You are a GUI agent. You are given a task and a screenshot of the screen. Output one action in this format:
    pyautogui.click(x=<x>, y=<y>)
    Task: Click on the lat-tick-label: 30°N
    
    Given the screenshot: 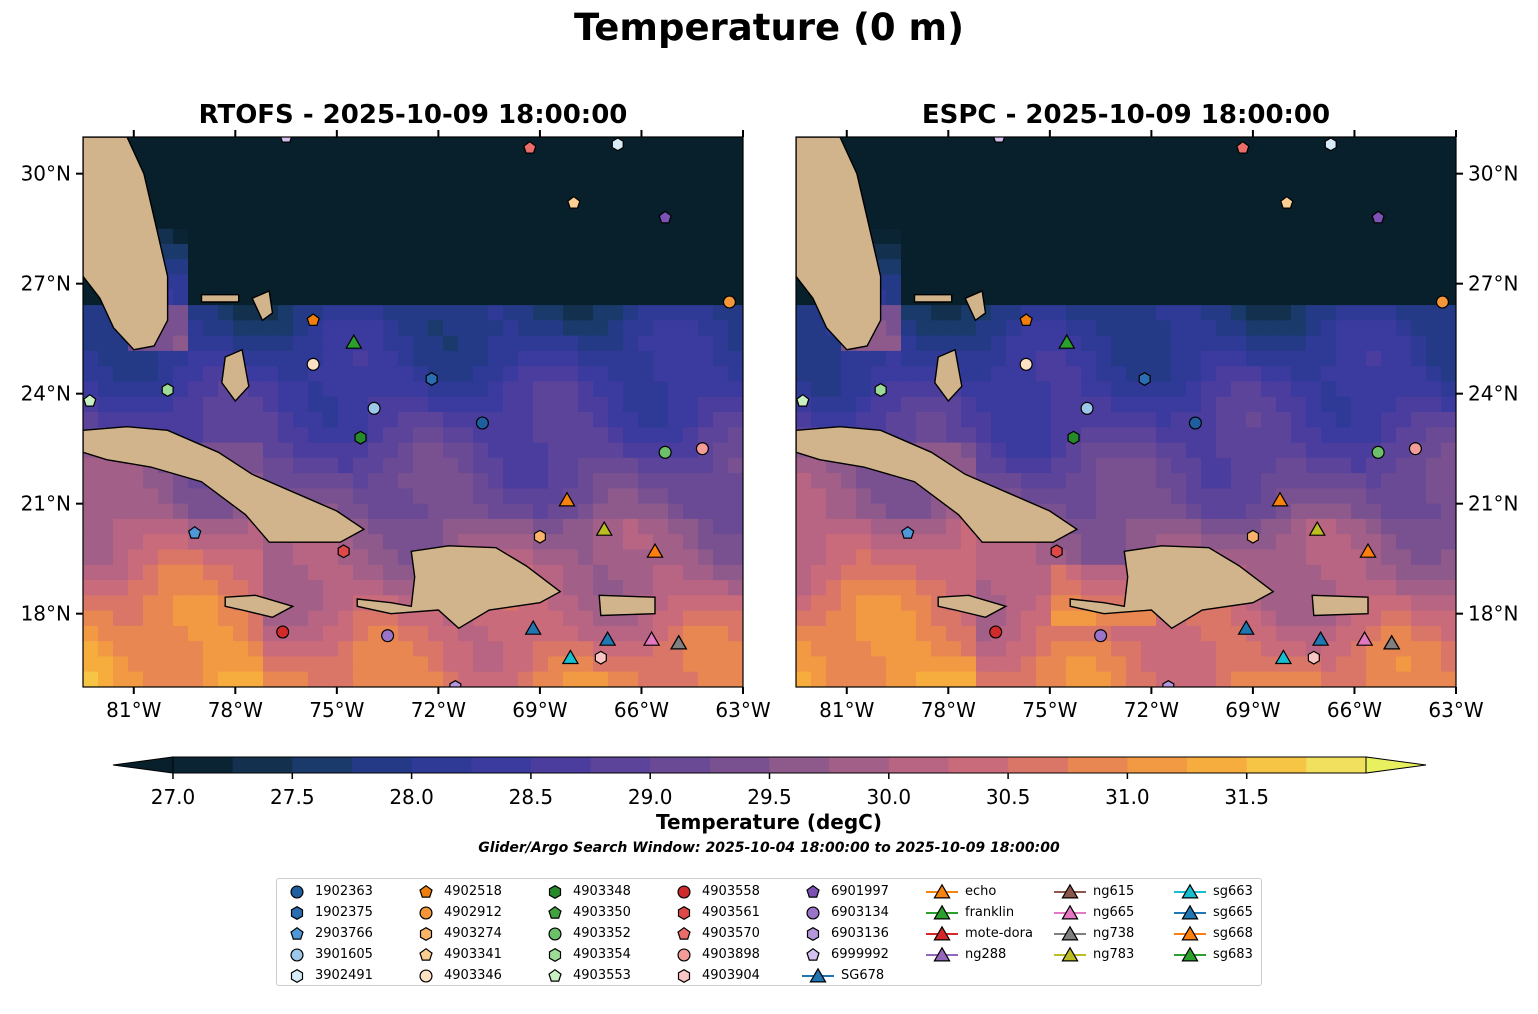 What is the action you would take?
    pyautogui.click(x=1493, y=174)
    